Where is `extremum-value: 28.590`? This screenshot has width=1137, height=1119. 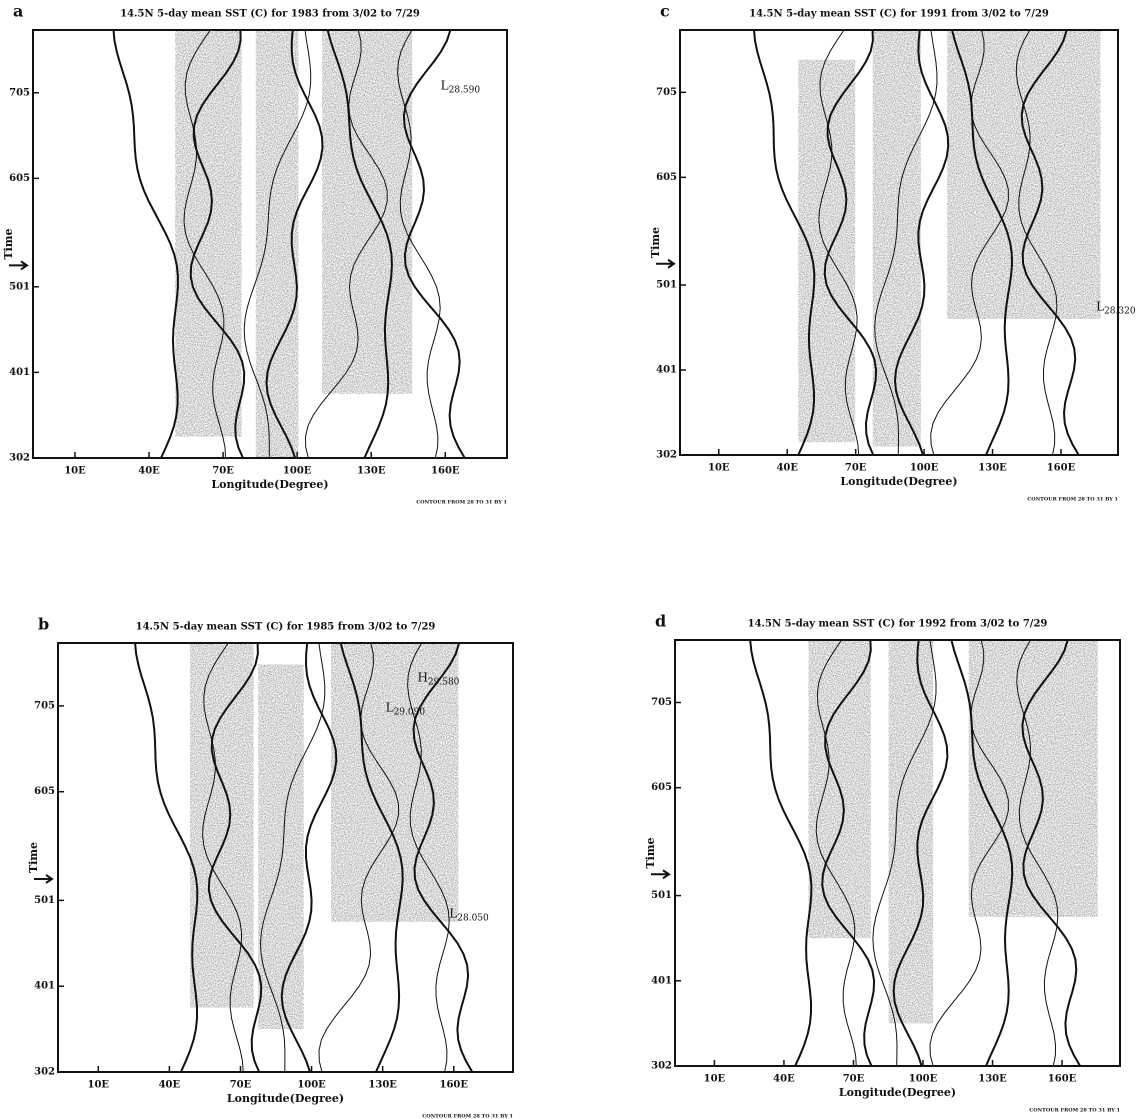
extremum-value: 28.590 is located at coordinates (465, 90).